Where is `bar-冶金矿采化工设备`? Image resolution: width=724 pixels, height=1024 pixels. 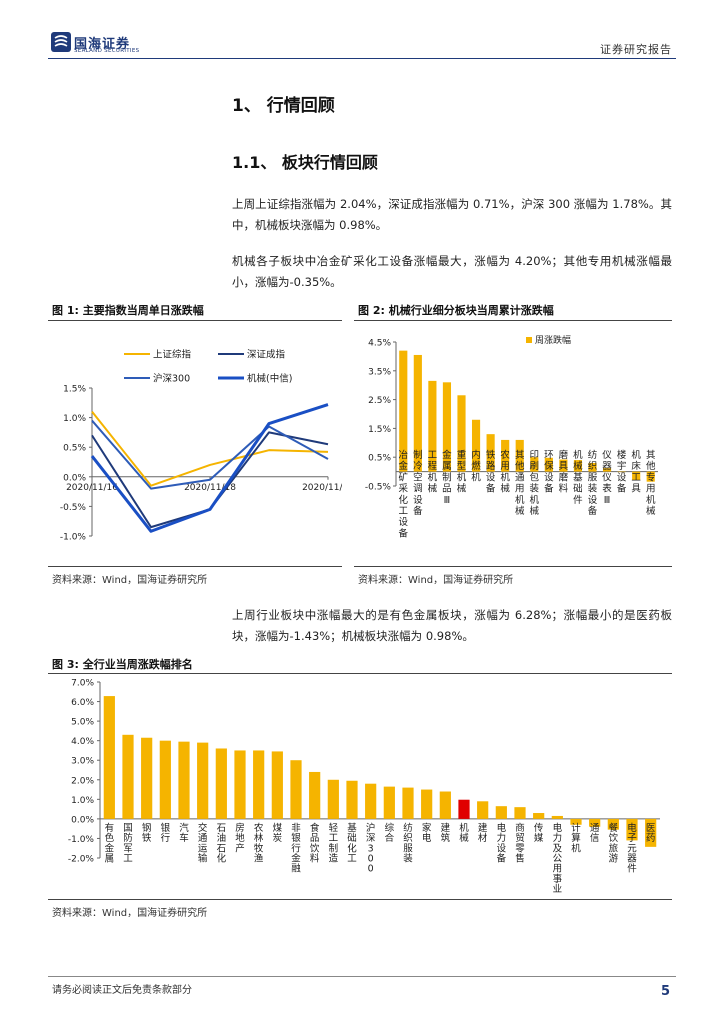 bar-冶金矿采化工设备 is located at coordinates (403, 411).